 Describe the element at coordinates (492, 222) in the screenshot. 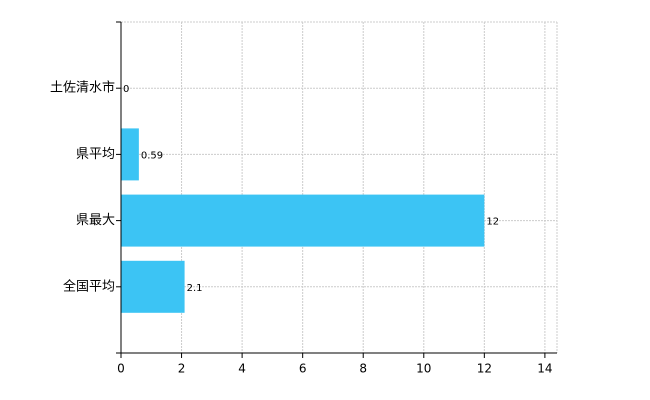

I see `value-label: 12` at that location.